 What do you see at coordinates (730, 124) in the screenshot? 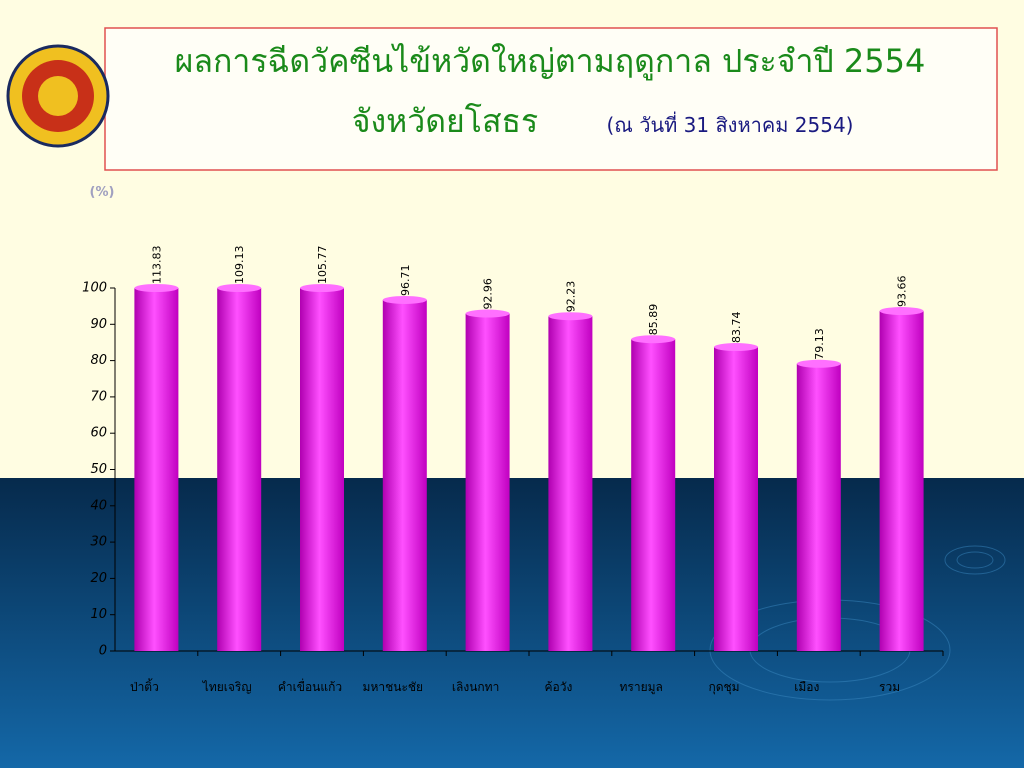
I see `chart-note: (ณ วันที่ 31 สิงหาคม 2554)` at bounding box center [730, 124].